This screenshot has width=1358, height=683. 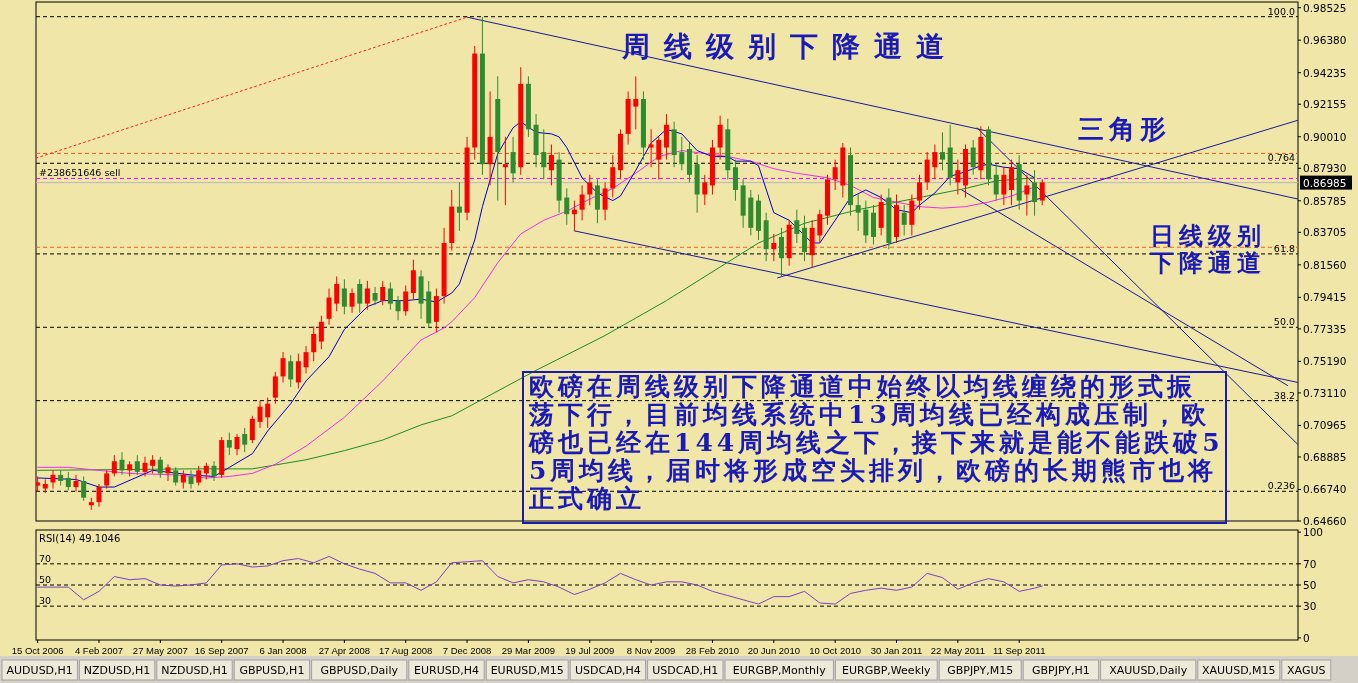 What do you see at coordinates (39, 670) in the screenshot?
I see `text: AUDUSD,H1` at bounding box center [39, 670].